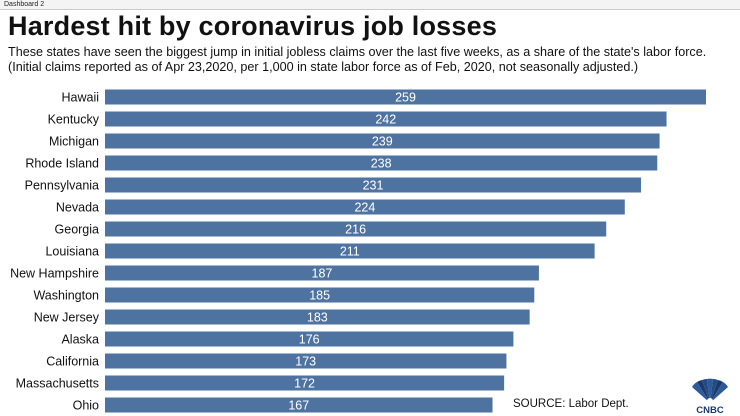 Image resolution: width=740 pixels, height=416 pixels. Describe the element at coordinates (571, 404) in the screenshot. I see `source-note: SOURCE: Labor Dept.` at that location.